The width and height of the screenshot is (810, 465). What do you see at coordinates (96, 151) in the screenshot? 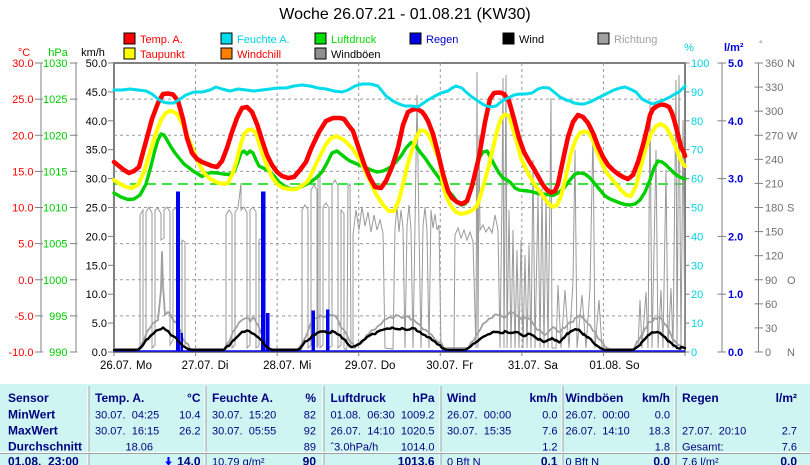
I see `svg-text: 35.0` at bounding box center [96, 151].